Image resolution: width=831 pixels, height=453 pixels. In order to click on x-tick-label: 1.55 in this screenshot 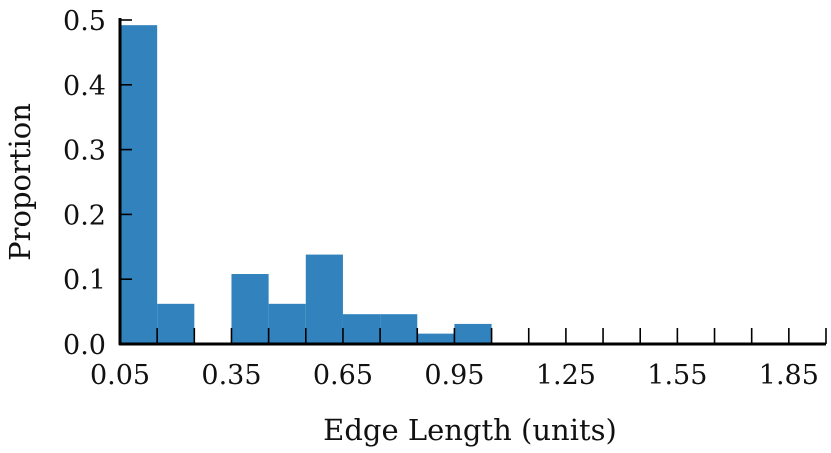, I will do `click(677, 375)`.